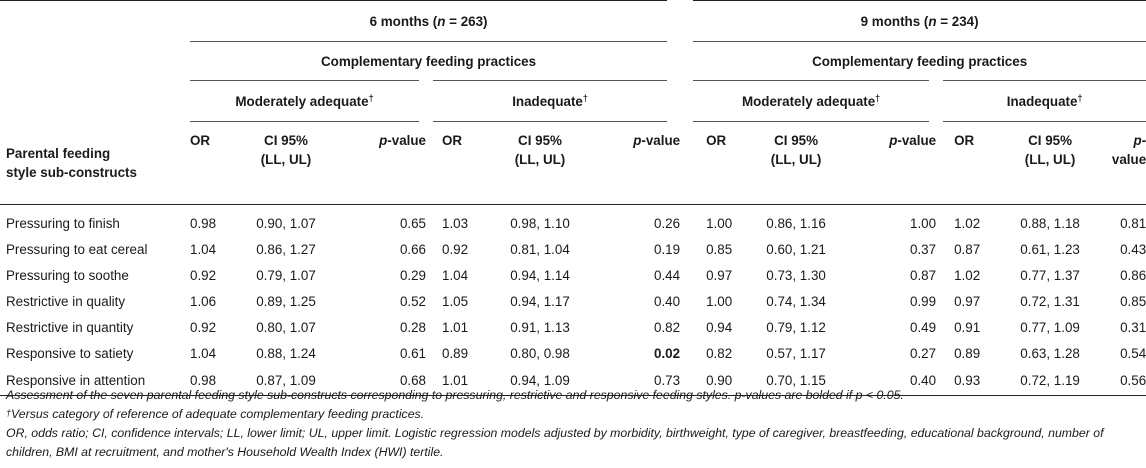  What do you see at coordinates (923, 353) in the screenshot?
I see `table-cell: 0.27` at bounding box center [923, 353].